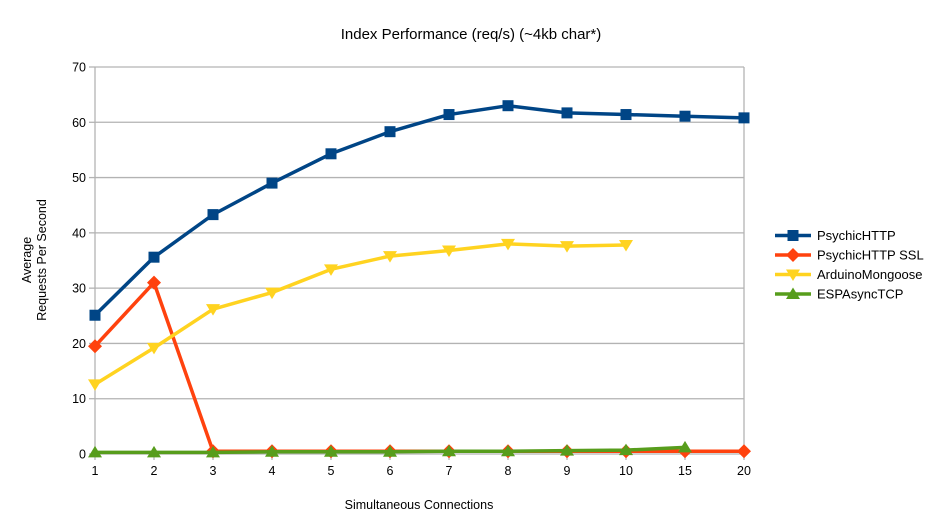 The height and width of the screenshot is (530, 943). I want to click on legend-item-psychichttp: PsychicHTTP, so click(835, 235).